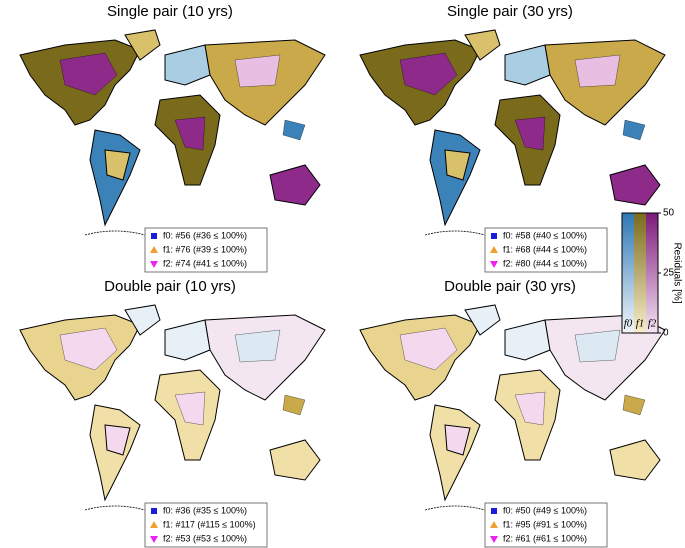 The width and height of the screenshot is (685, 548). What do you see at coordinates (545, 538) in the screenshot?
I see `legend-label: f2: #61 (#61 ≤ 100%)` at bounding box center [545, 538].